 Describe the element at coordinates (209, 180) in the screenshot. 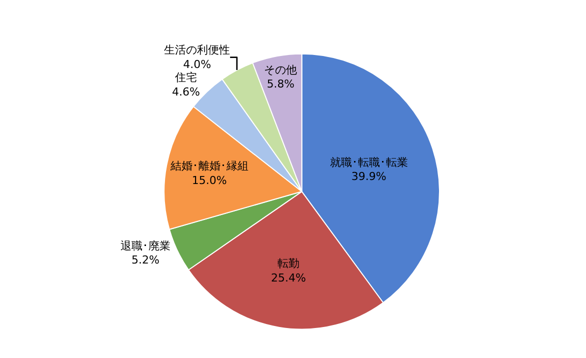

I see `data-label: 15.0%` at that location.